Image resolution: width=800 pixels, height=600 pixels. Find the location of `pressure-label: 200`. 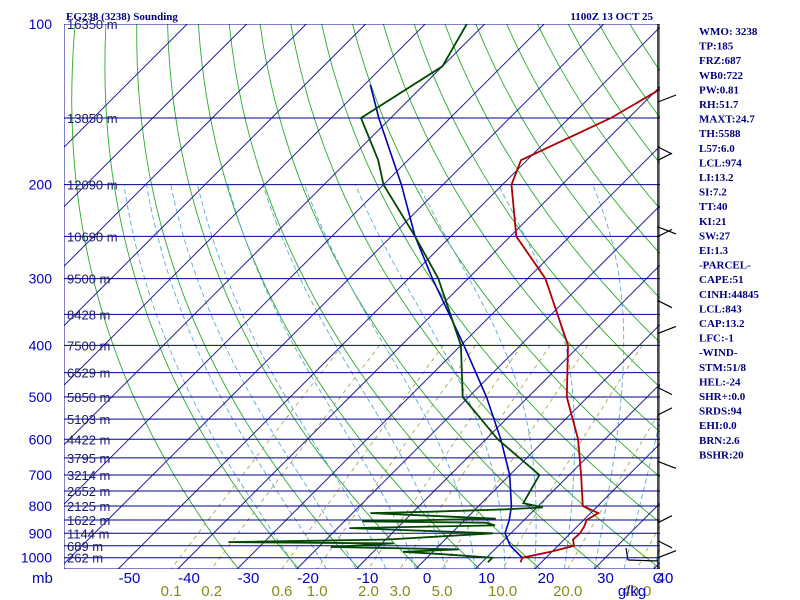

pressure-label: 200 is located at coordinates (41, 185).